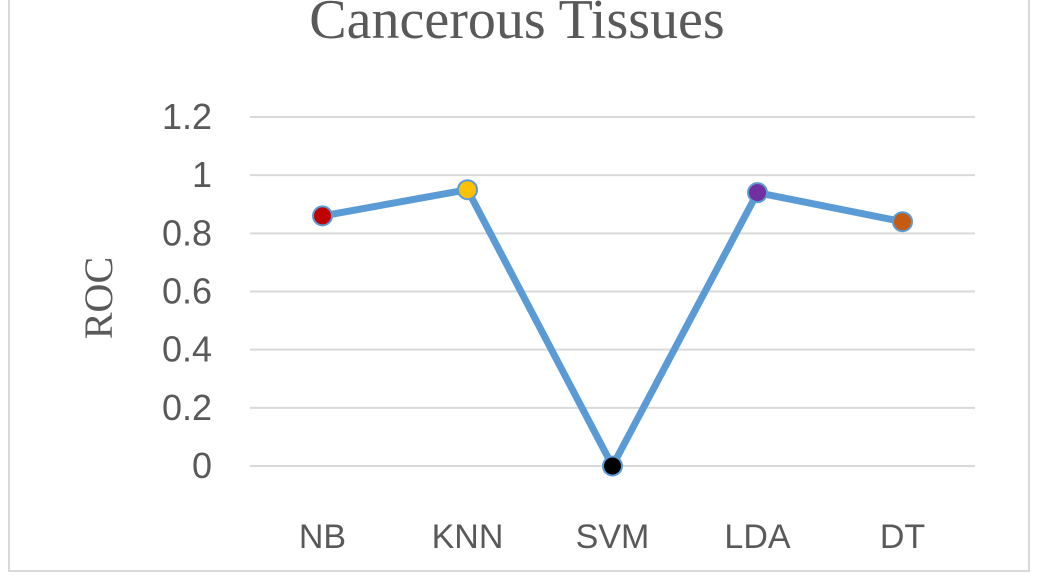  I want to click on y-axis-label: ROC, so click(98, 298).